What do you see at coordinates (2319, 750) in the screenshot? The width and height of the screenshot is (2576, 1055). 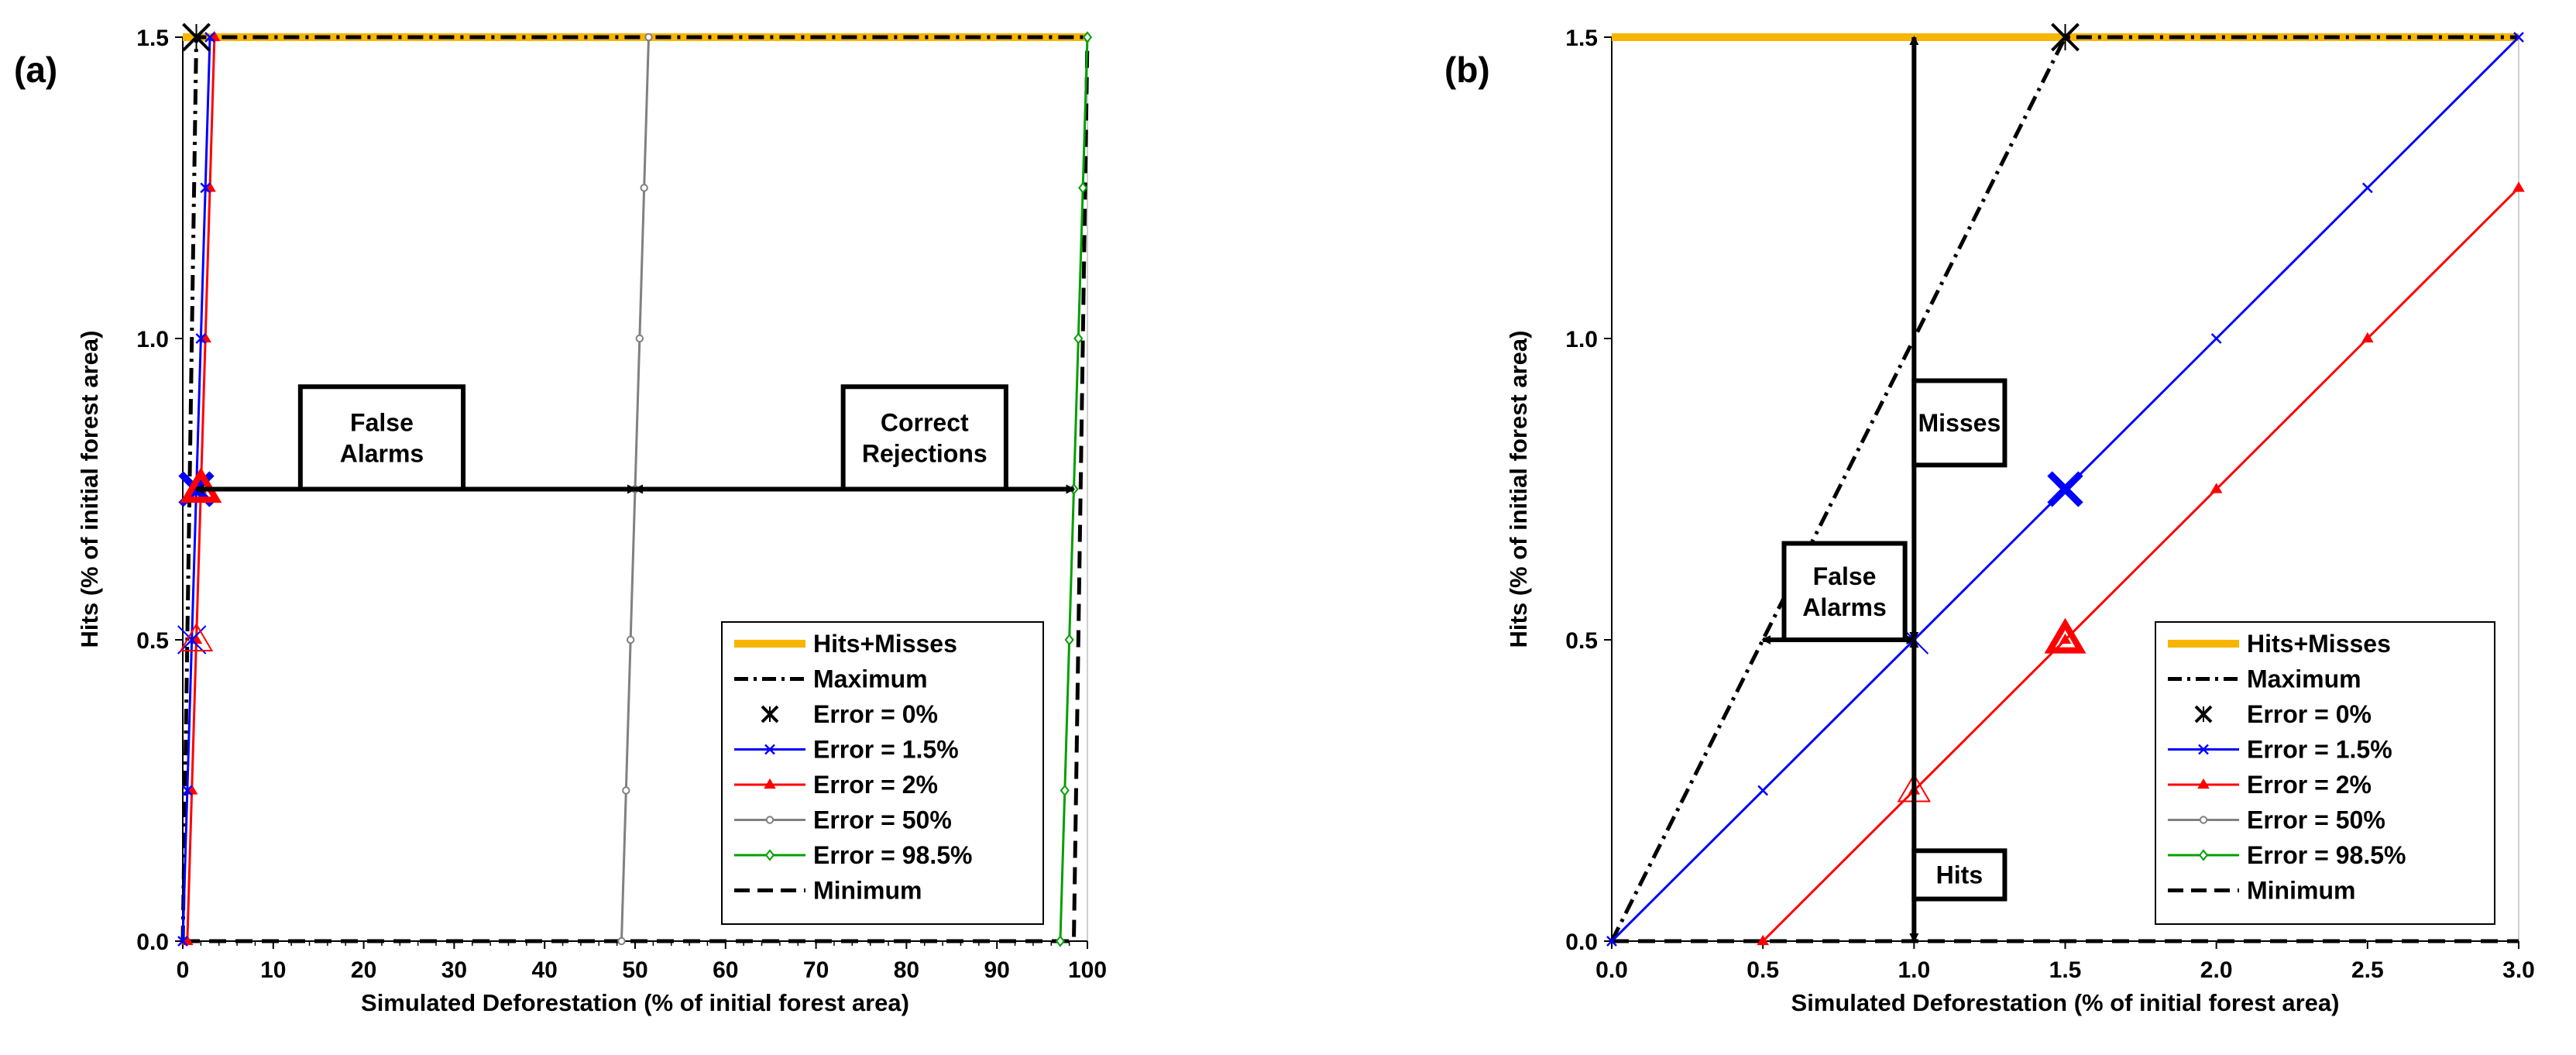 I see `legend-label: Error = 1.5%` at bounding box center [2319, 750].